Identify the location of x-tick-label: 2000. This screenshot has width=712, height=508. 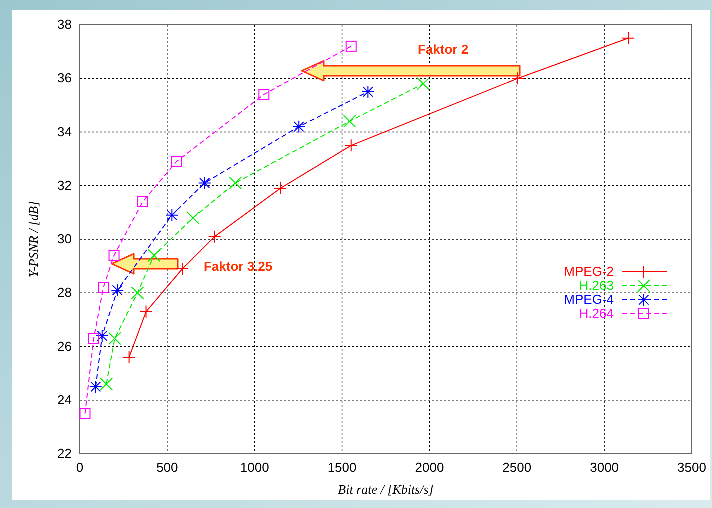
(429, 467).